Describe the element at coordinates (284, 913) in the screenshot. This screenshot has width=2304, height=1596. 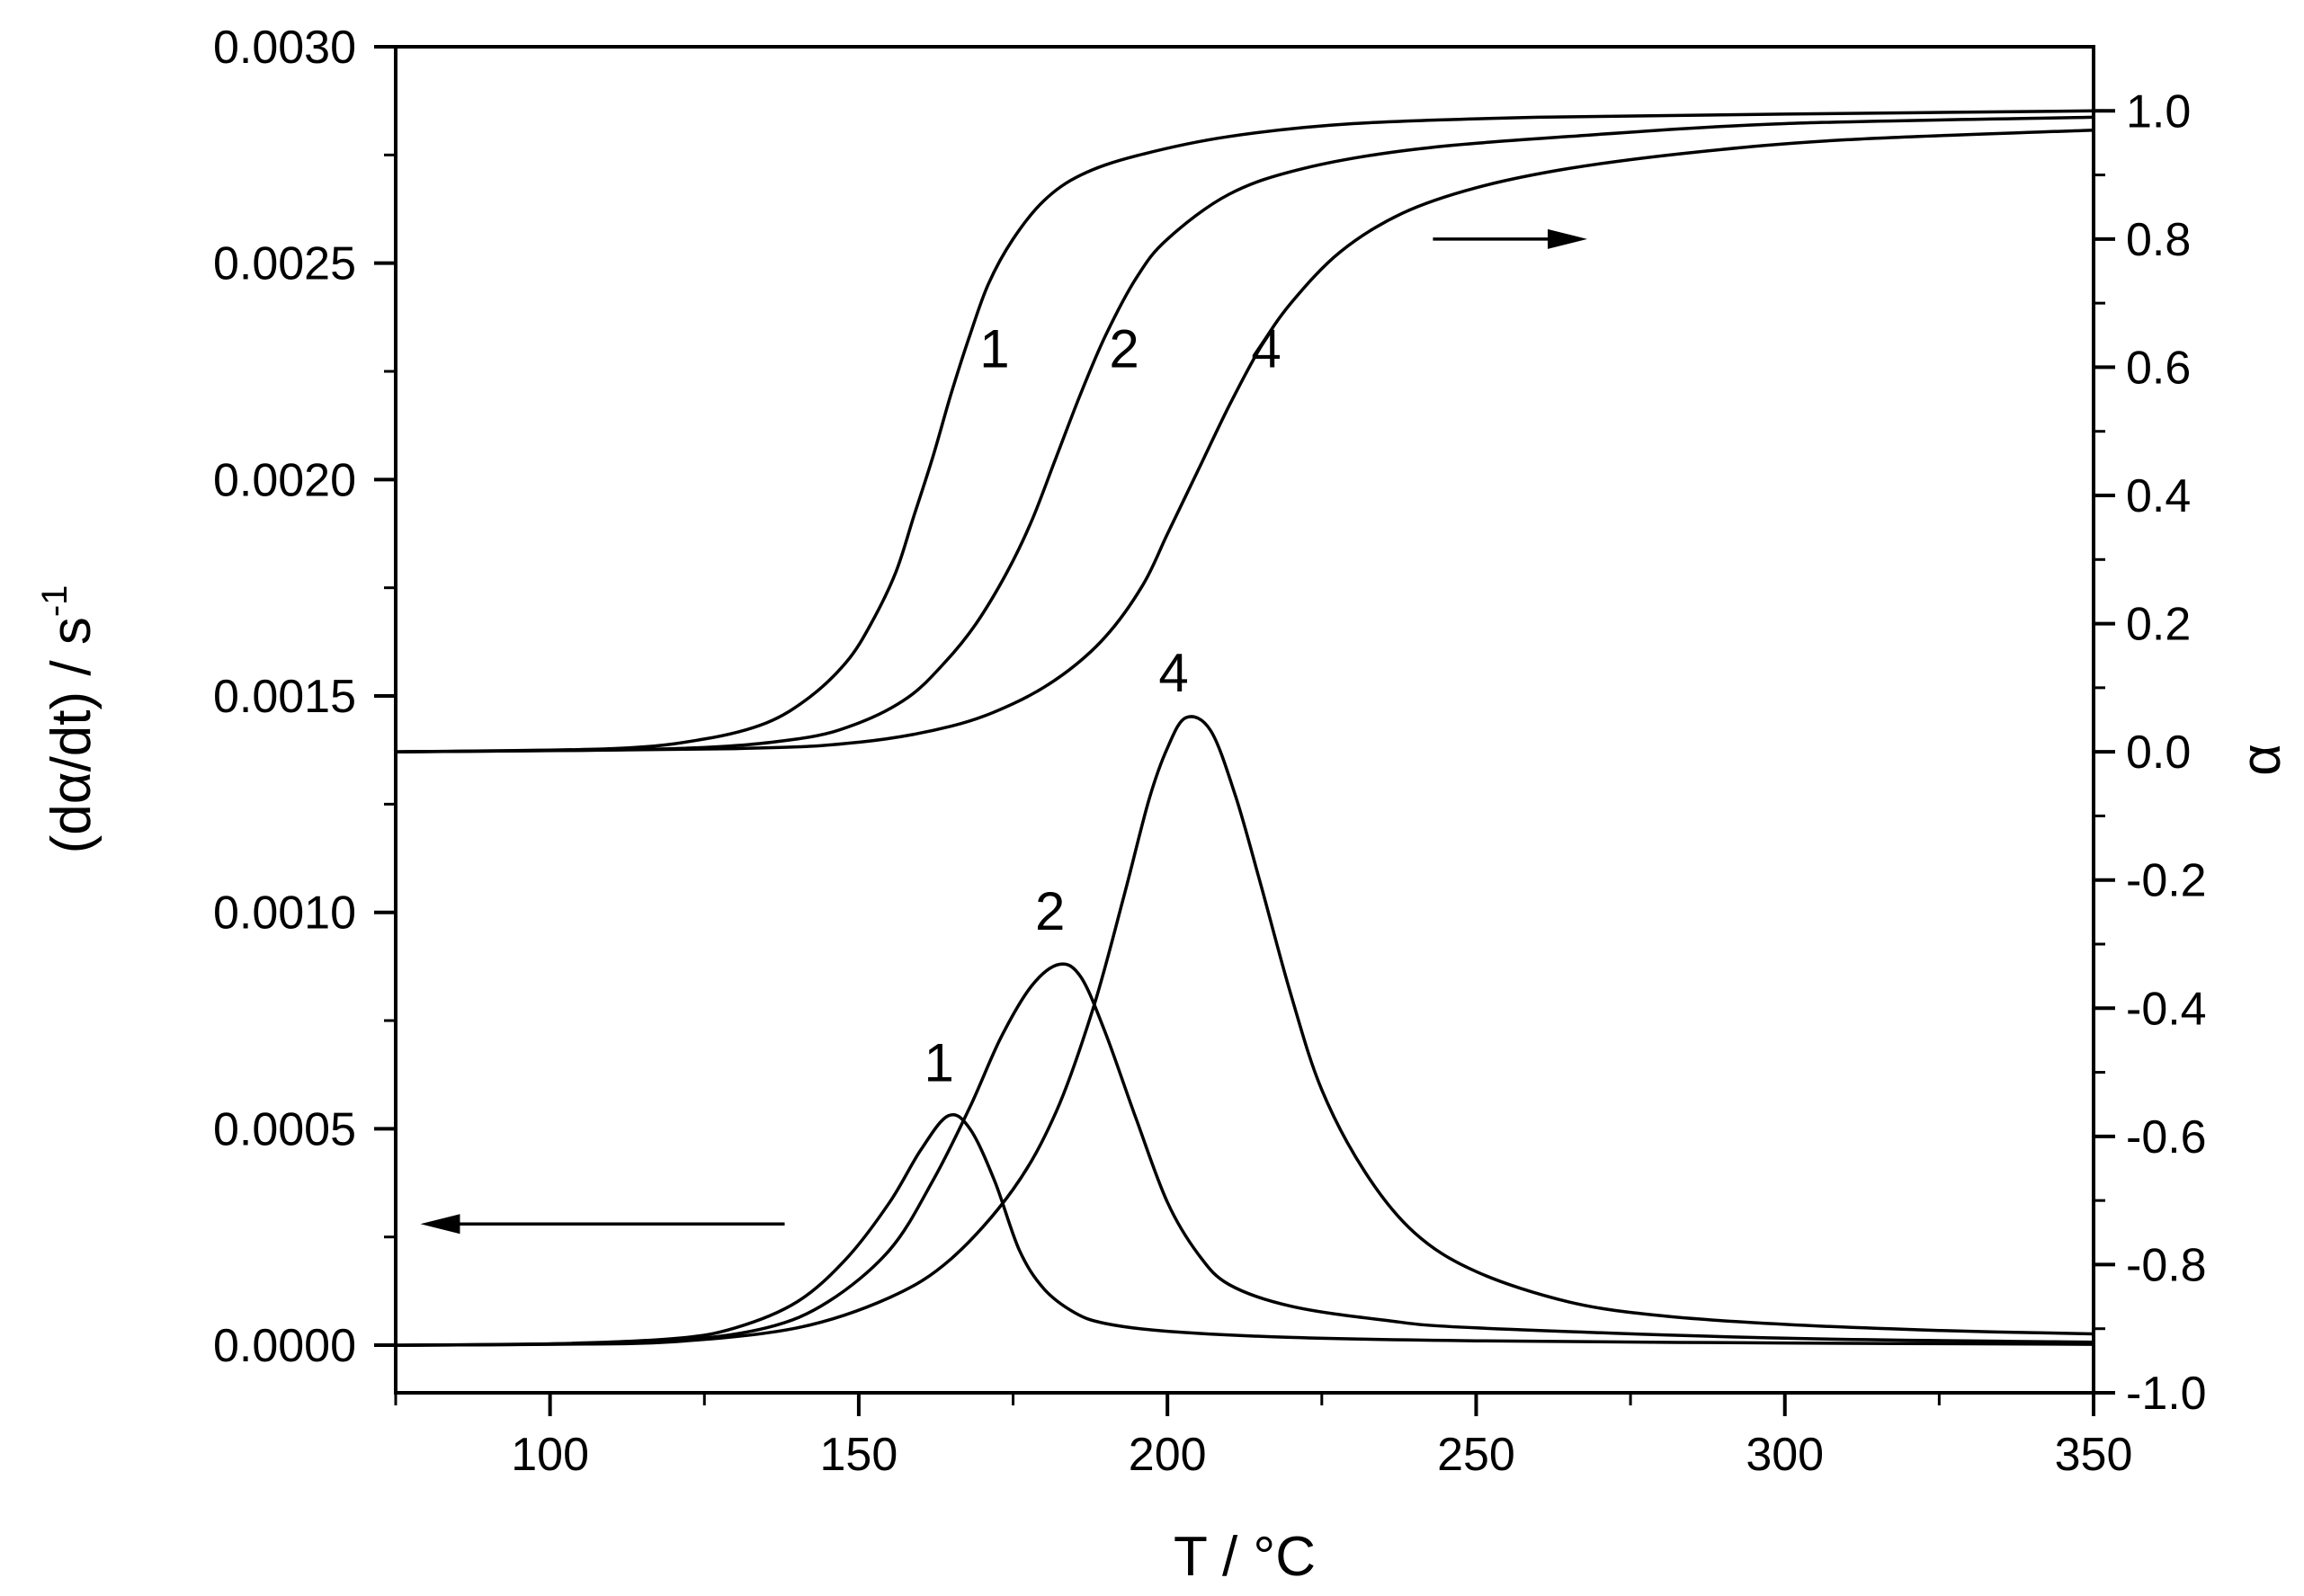
I see `y-left-tick-label: 0.0010` at that location.